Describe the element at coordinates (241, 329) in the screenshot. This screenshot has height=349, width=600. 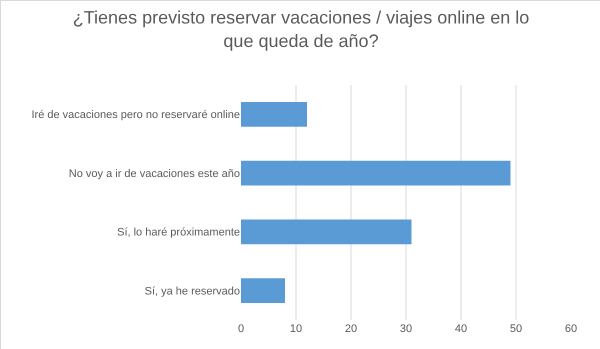
I see `x-tick-label: 0` at that location.